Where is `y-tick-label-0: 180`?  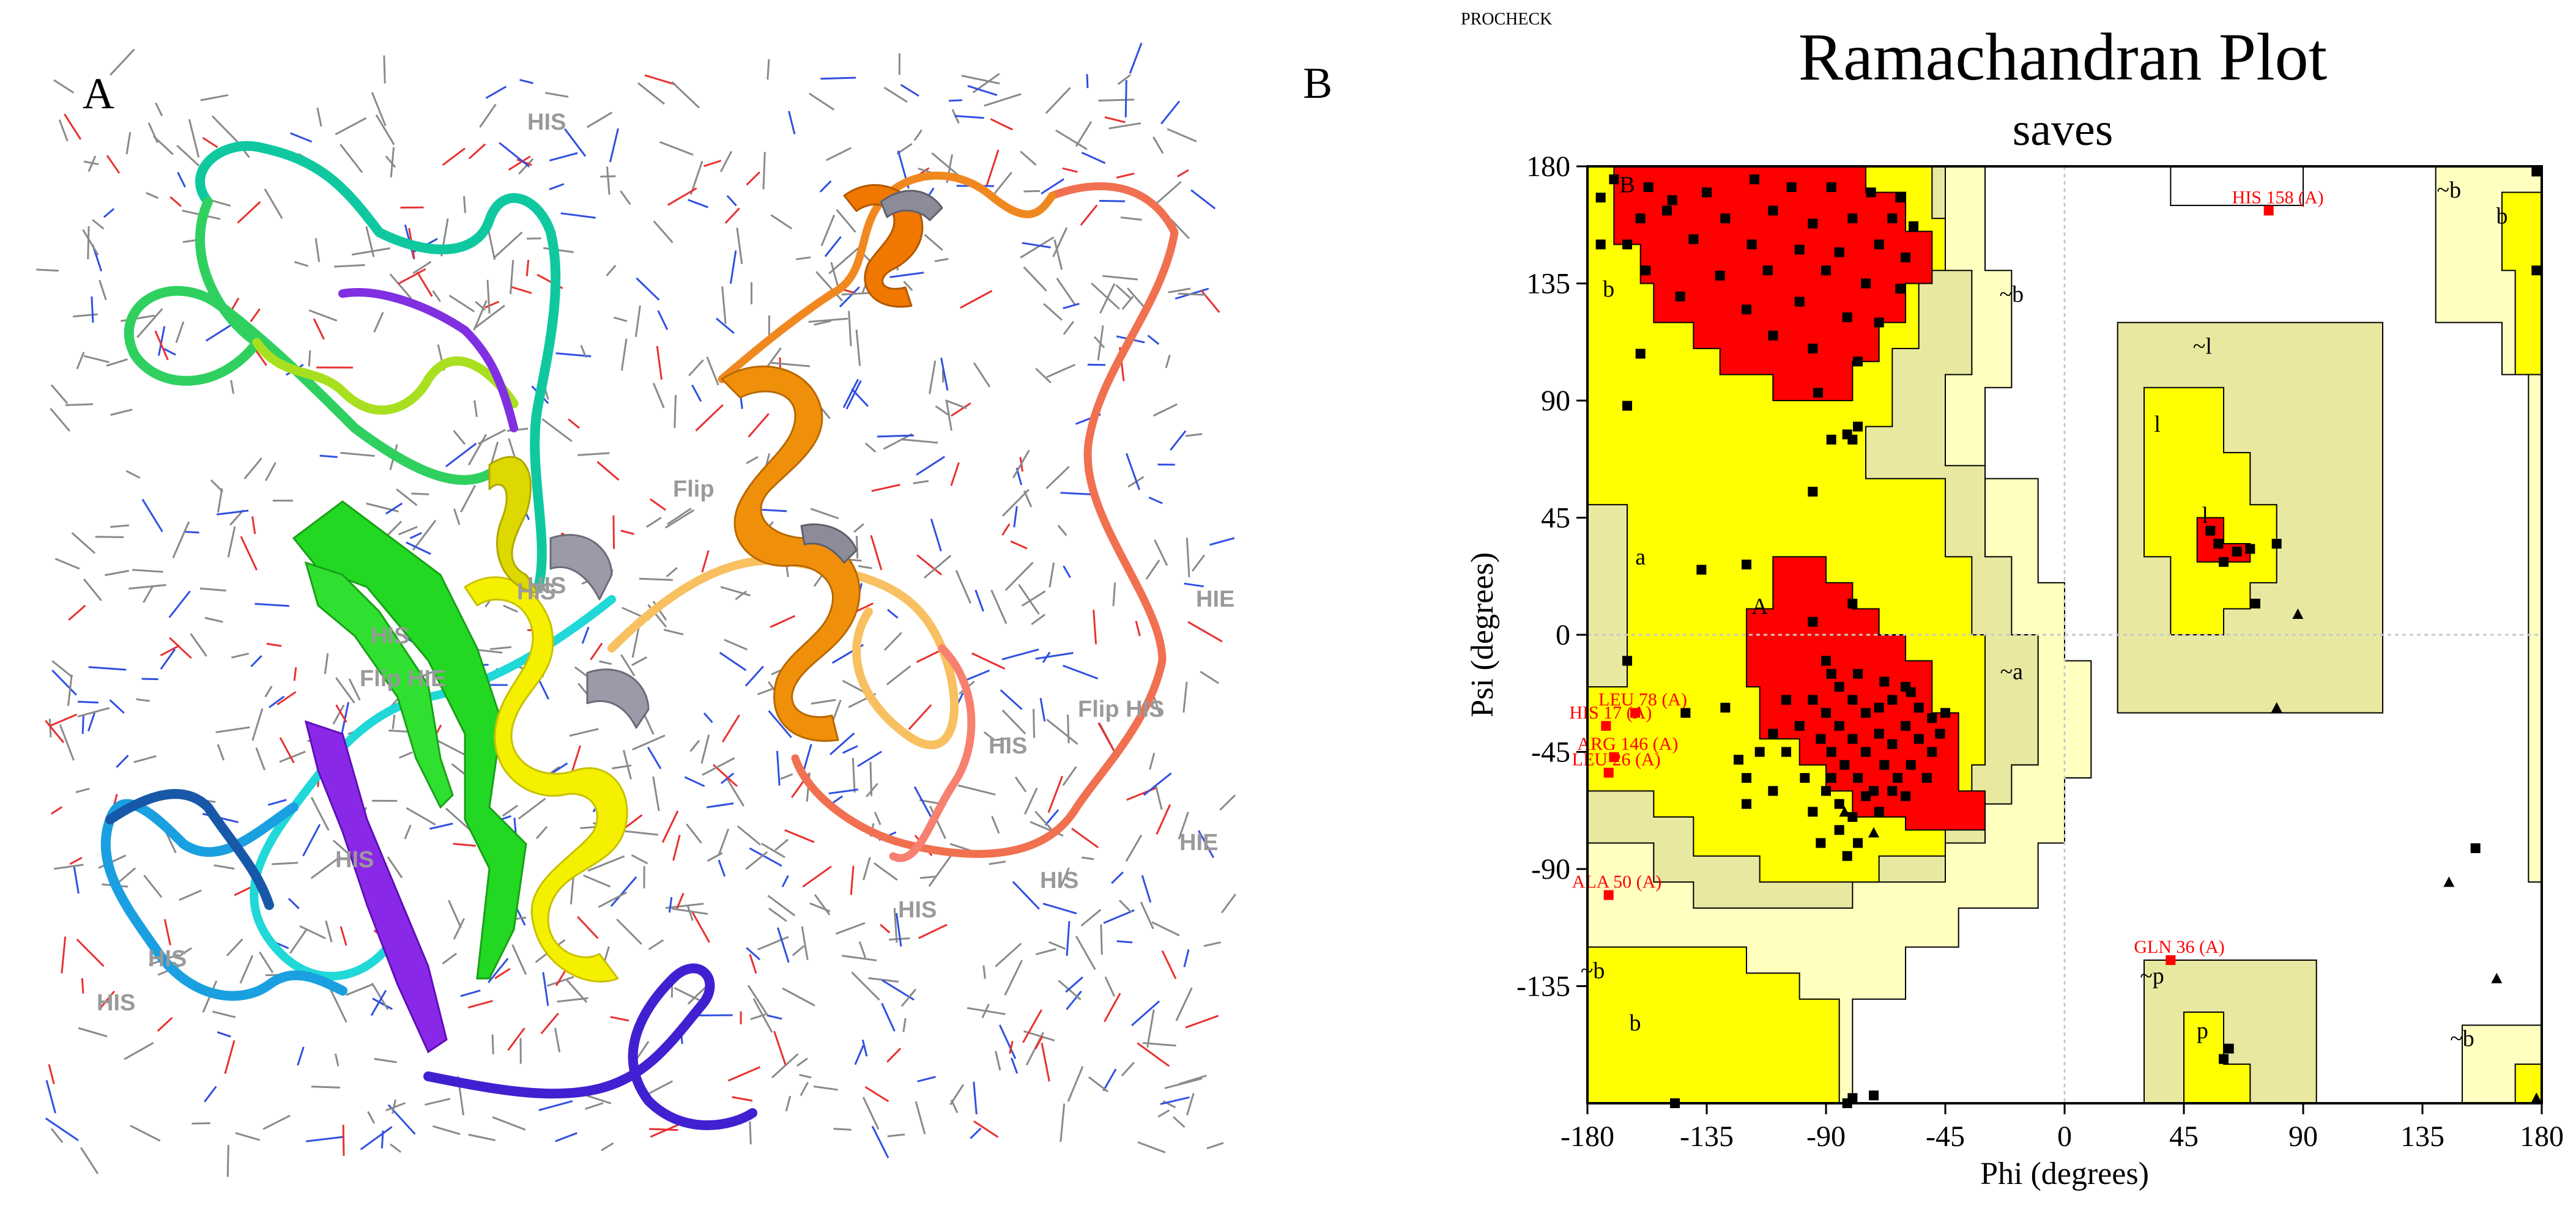 y-tick-label-0: 180 is located at coordinates (1548, 166).